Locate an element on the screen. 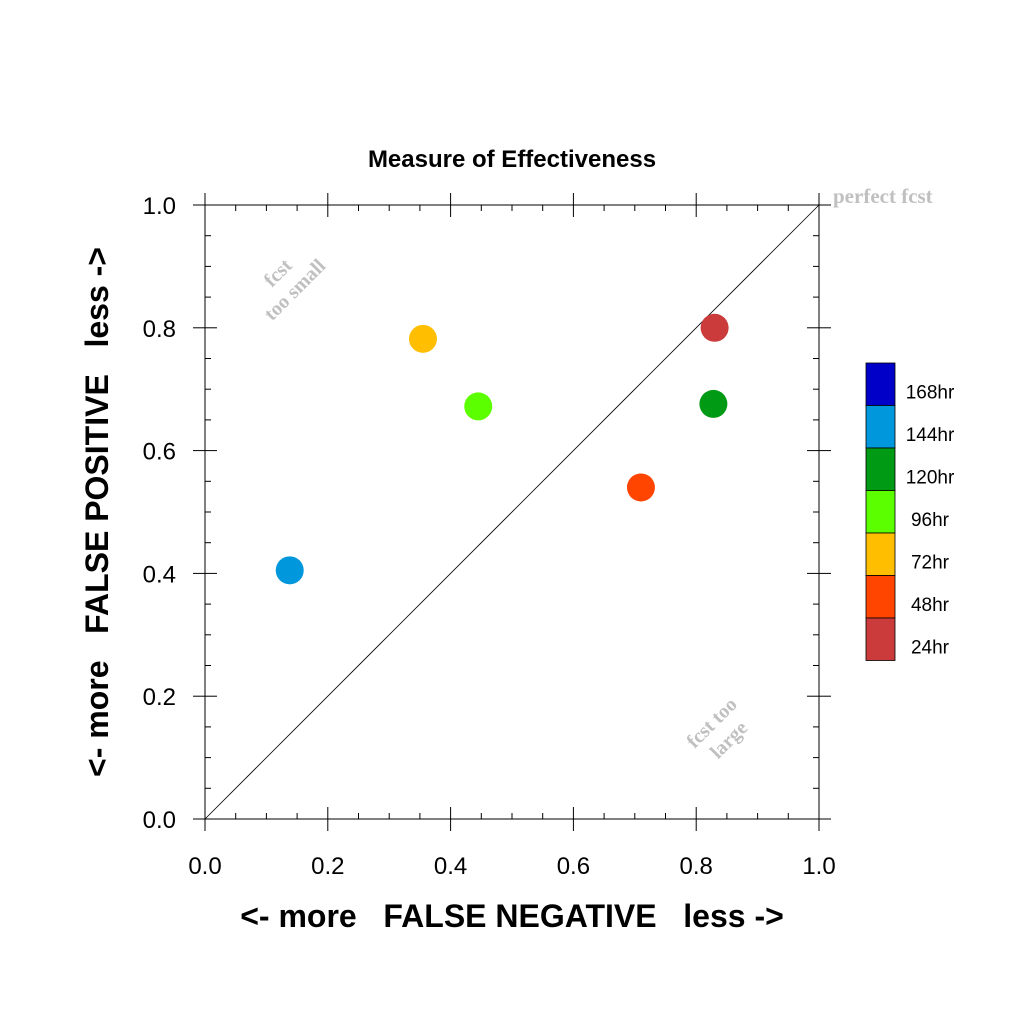 This screenshot has height=1024, width=1024. legend-swatch-168hr is located at coordinates (880, 384).